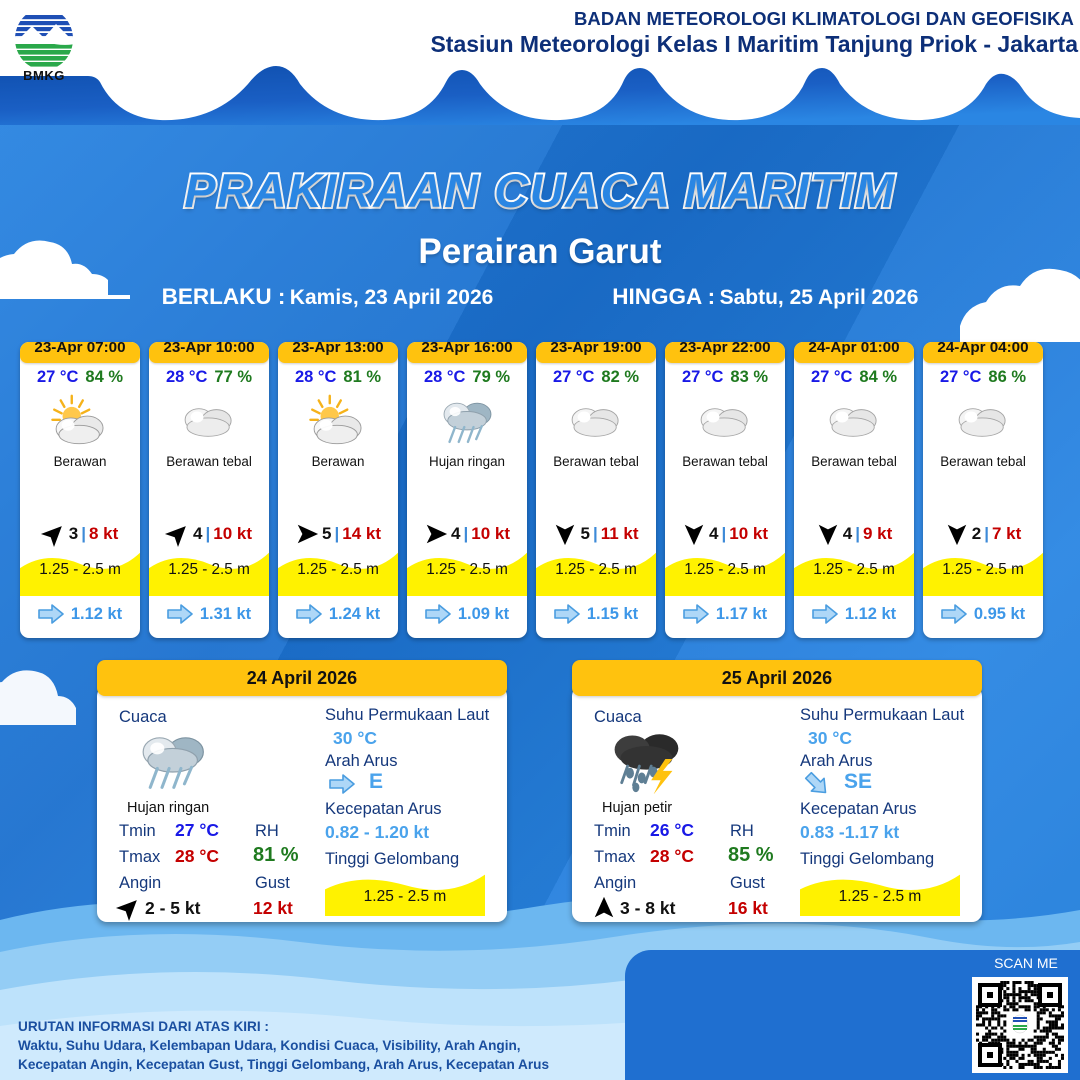  What do you see at coordinates (749, 377) in the screenshot?
I see `relative-humidity: 83 %` at bounding box center [749, 377].